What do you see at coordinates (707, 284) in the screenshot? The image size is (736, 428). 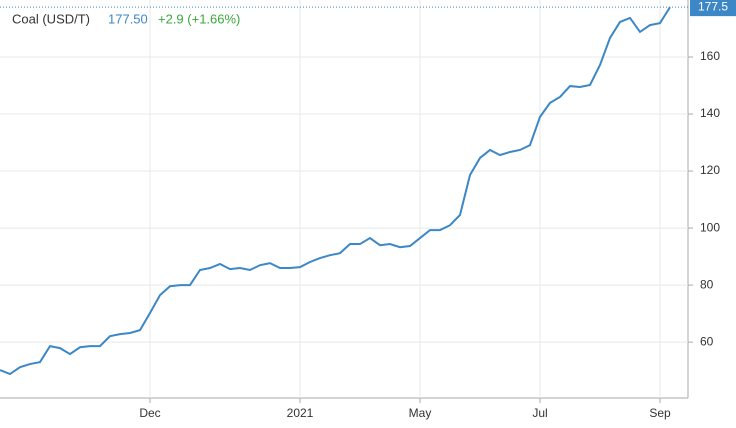 I see `y-tick-label: 80` at bounding box center [707, 284].